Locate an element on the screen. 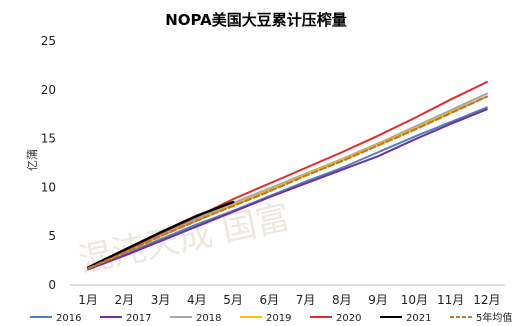 The image size is (513, 326). x-tick-label: 2月 is located at coordinates (125, 300).